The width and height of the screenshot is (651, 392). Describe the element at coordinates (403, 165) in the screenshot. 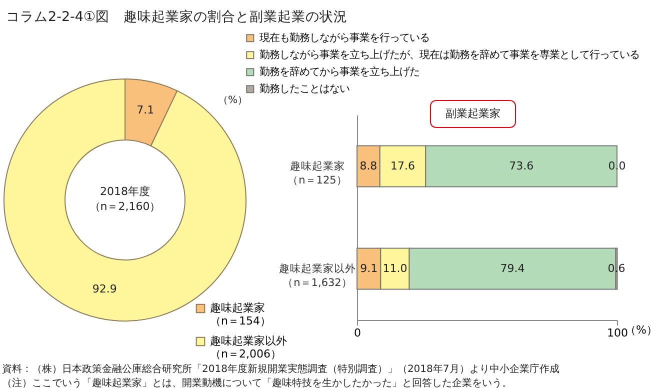

I see `data-label: 17.6` at that location.